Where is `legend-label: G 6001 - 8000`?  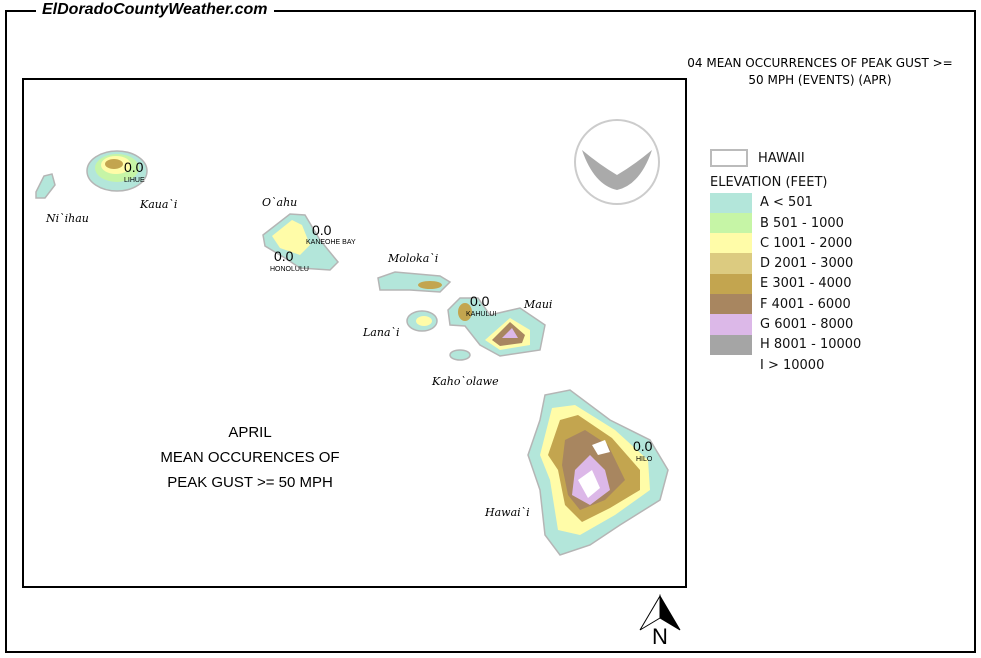
legend-label: G 6001 - 8000 is located at coordinates (807, 325).